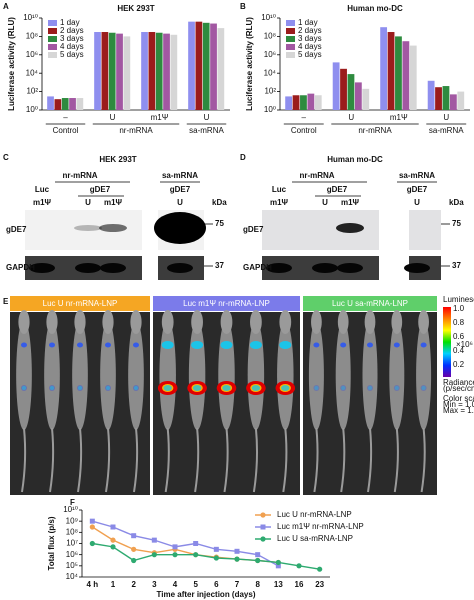 Image resolution: width=474 pixels, height=600 pixels. What do you see at coordinates (456, 223) in the screenshot?
I see `marker-label: 75` at bounding box center [456, 223].